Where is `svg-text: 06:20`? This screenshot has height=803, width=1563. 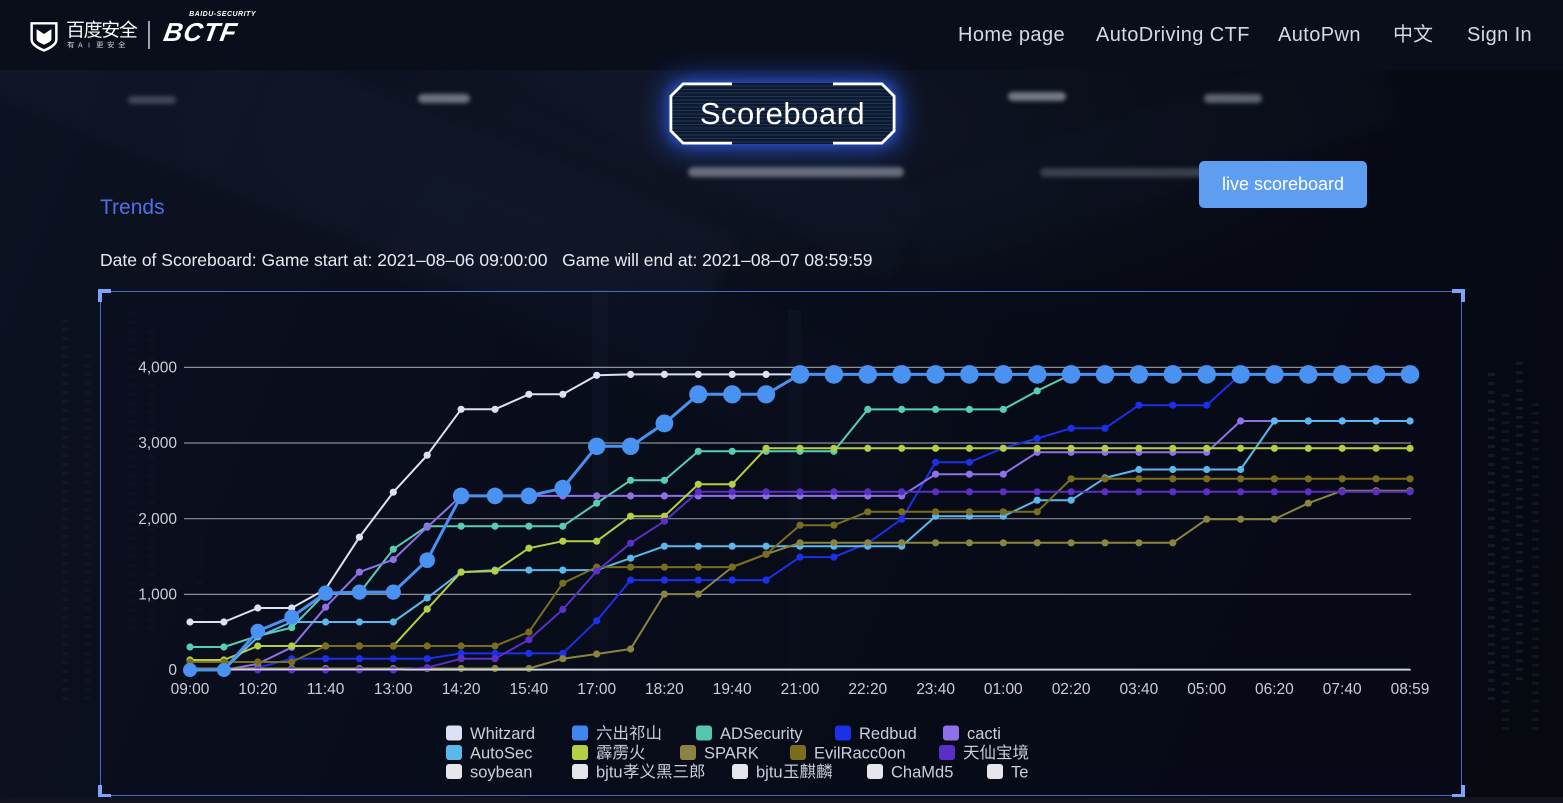 svg-text: 06:20 is located at coordinates (1274, 689).